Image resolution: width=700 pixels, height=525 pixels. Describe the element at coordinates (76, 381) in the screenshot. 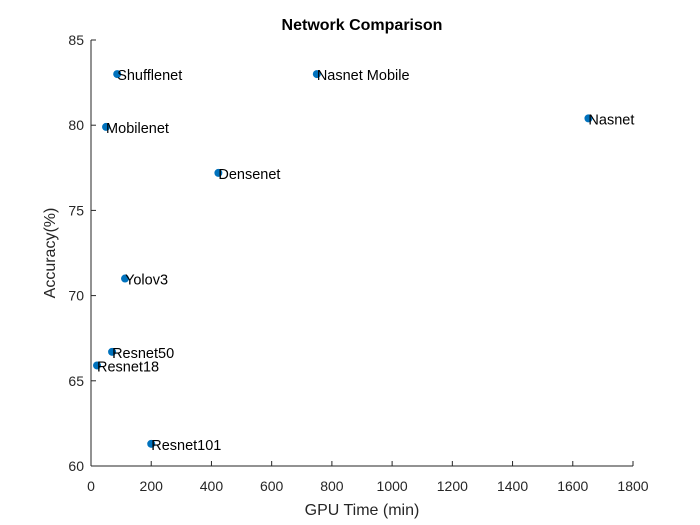

I see `y-tick-label: 65` at that location.